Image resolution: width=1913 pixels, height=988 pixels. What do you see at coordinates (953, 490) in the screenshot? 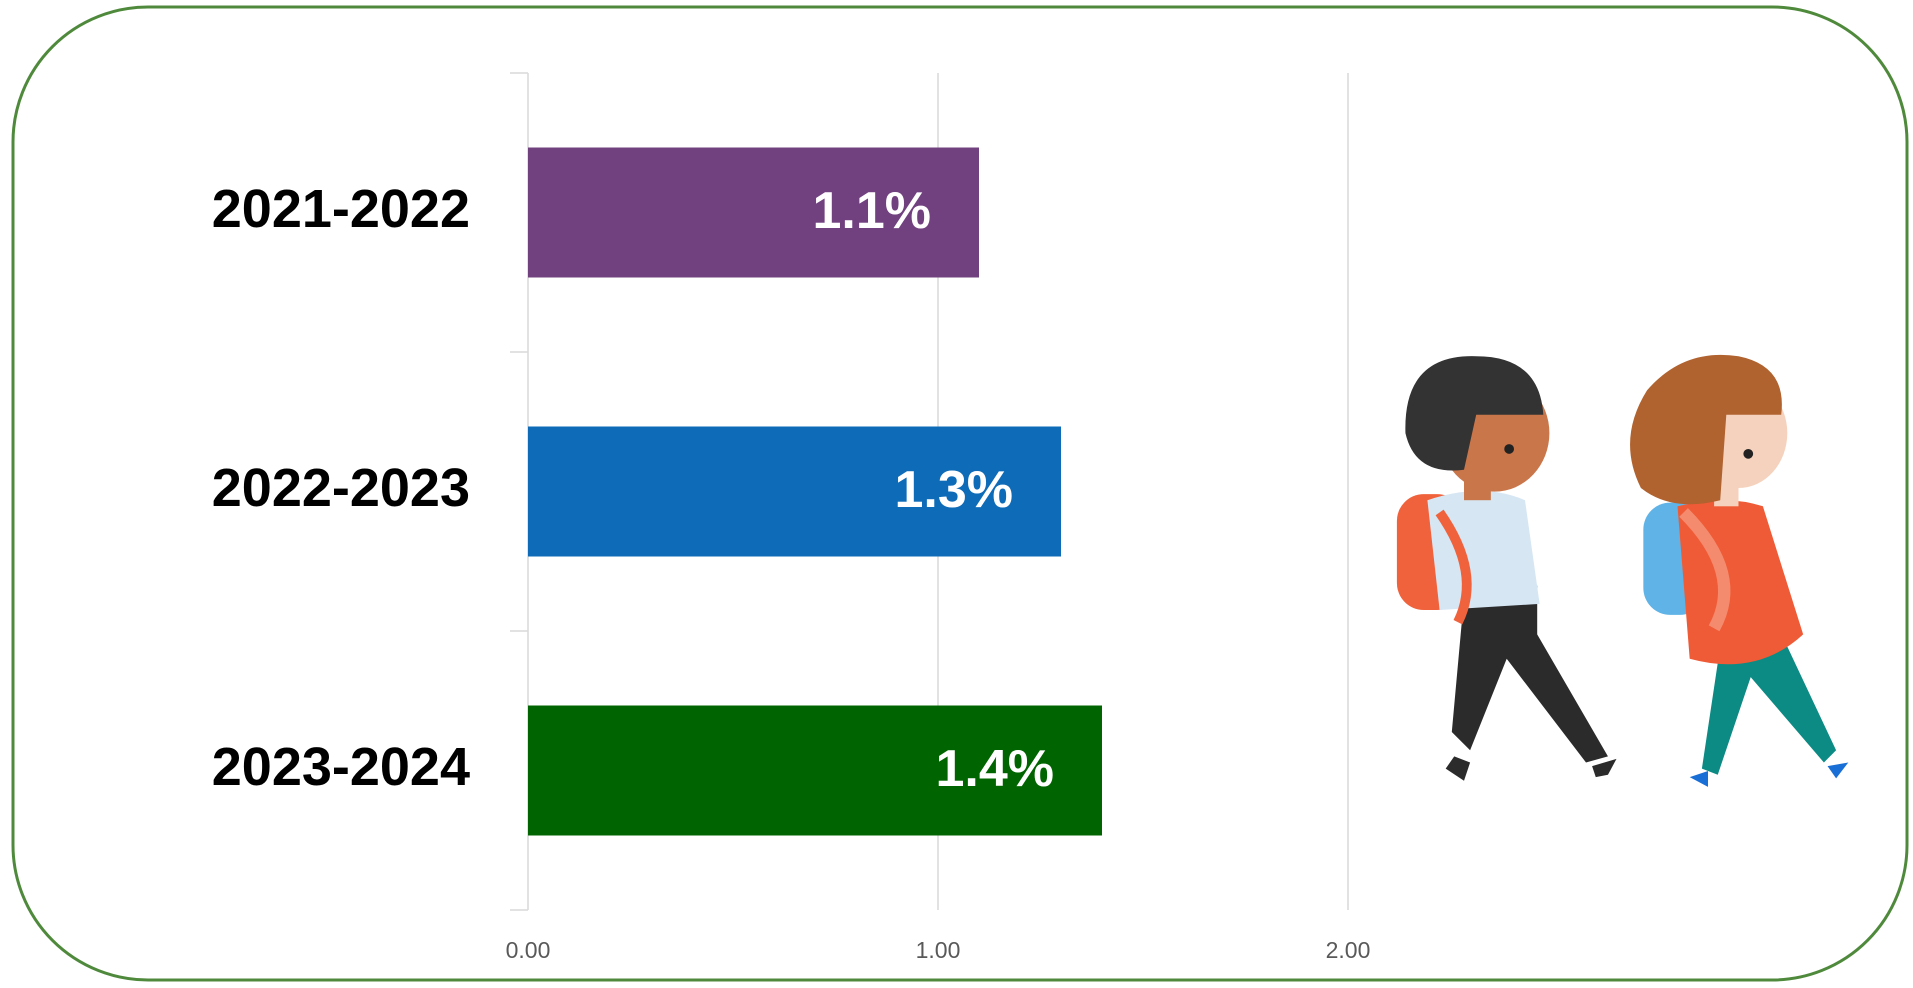
I see `value-label: 1.3%` at bounding box center [953, 490].